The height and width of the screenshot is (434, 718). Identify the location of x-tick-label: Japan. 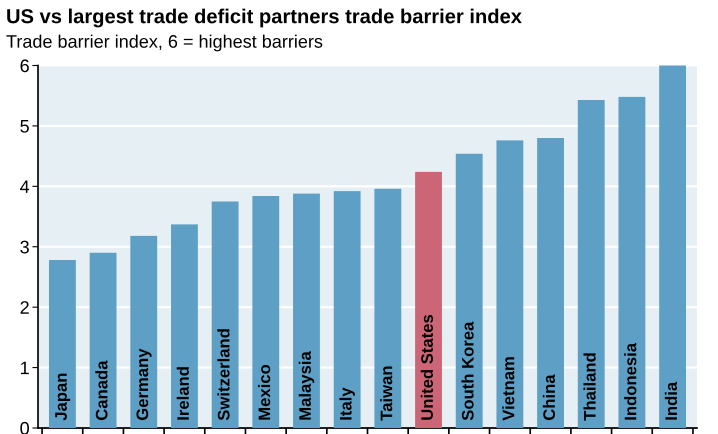
(62, 397).